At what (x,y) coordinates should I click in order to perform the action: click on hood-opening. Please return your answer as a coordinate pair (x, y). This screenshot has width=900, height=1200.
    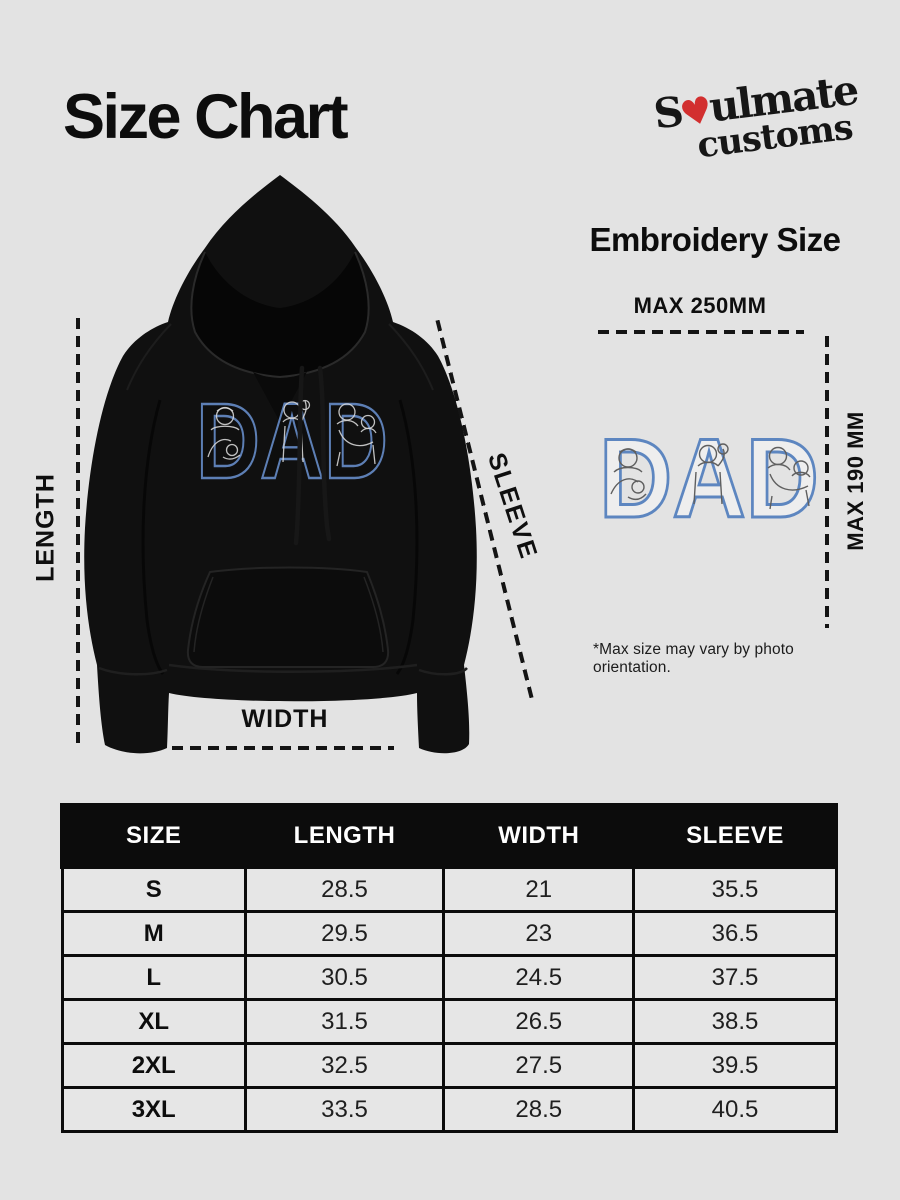
    Looking at the image, I should click on (280, 314).